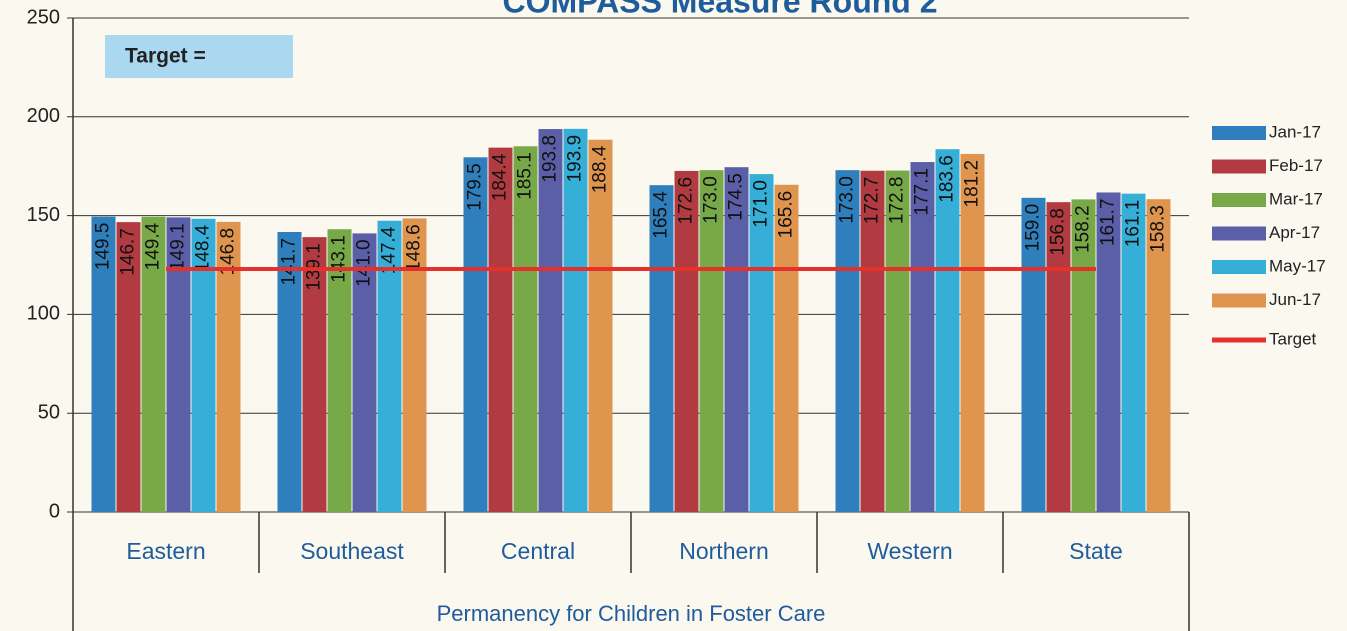 Image resolution: width=1347 pixels, height=631 pixels. What do you see at coordinates (761, 204) in the screenshot?
I see `data-label: 171.0` at bounding box center [761, 204].